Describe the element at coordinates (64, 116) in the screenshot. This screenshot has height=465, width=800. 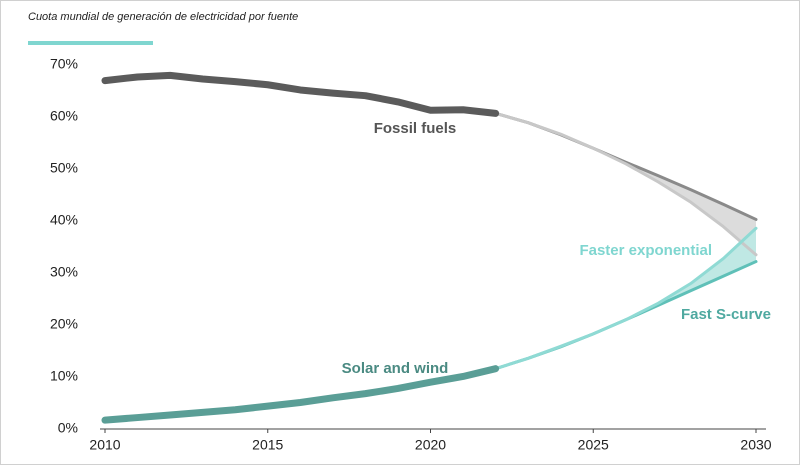
I see `y-tick-label: 60%` at that location.